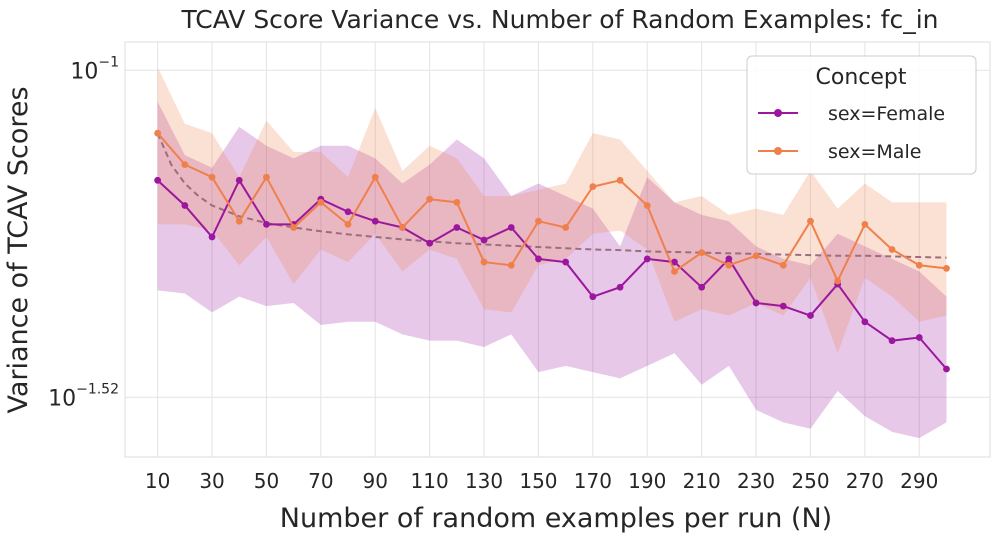 The width and height of the screenshot is (996, 537). Describe the element at coordinates (756, 481) in the screenshot. I see `x-tick-label-11: 230` at that location.